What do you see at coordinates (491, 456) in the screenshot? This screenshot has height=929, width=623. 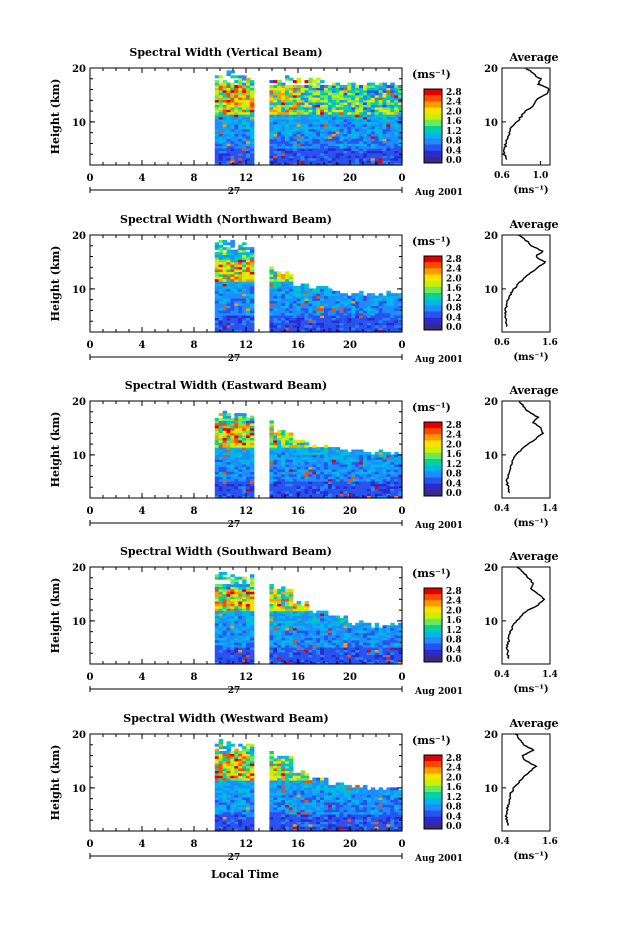 I see `average-y-tick-label: 10` at bounding box center [491, 456].